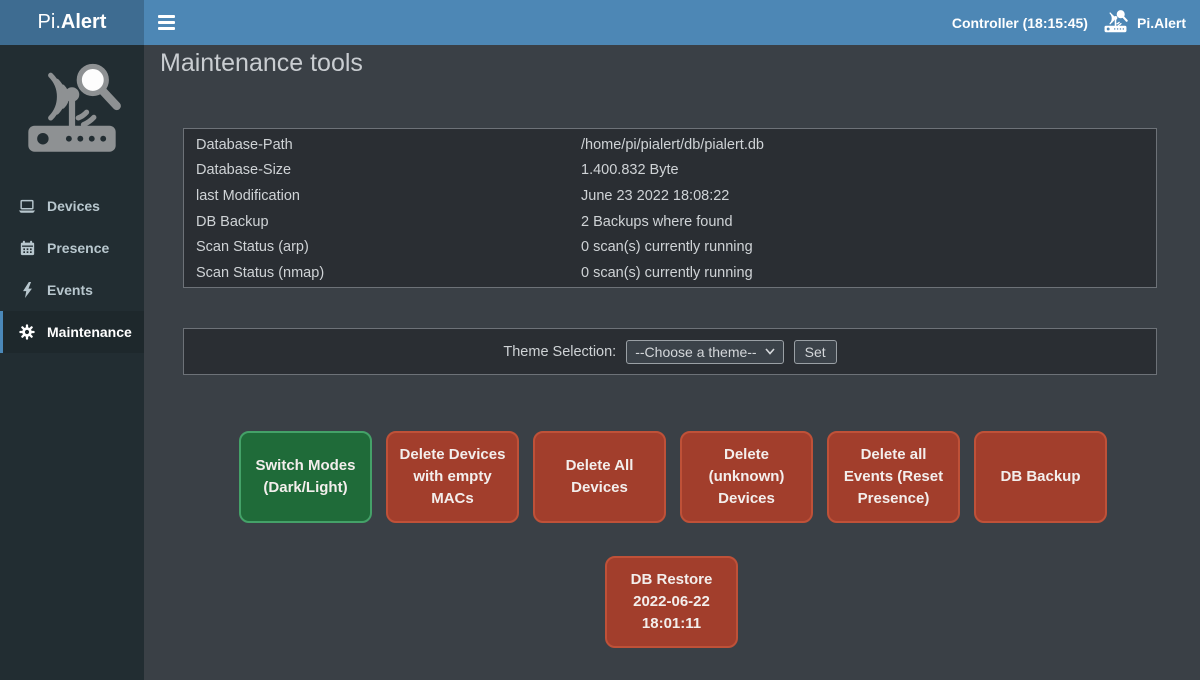 This screenshot has height=680, width=1200. I want to click on row-value: 1.400.832 Byte, so click(630, 170).